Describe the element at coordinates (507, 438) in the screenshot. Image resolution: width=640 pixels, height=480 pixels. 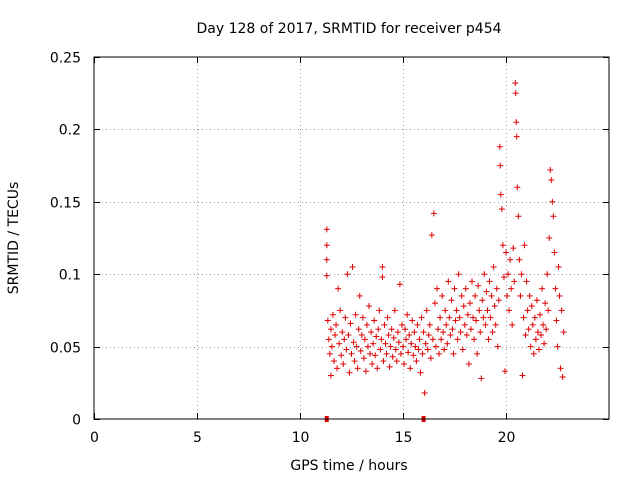
I see `x-tick-label: 20` at that location.